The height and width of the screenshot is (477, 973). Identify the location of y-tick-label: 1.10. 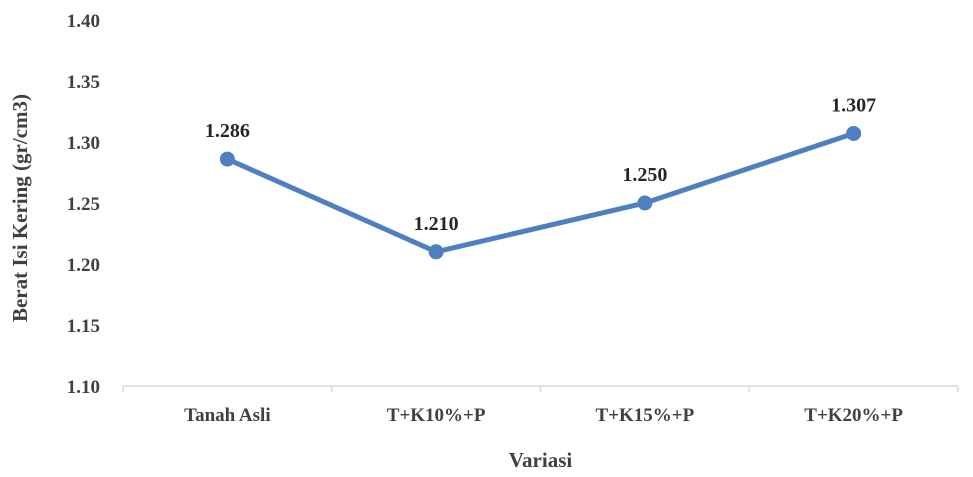
(83, 387).